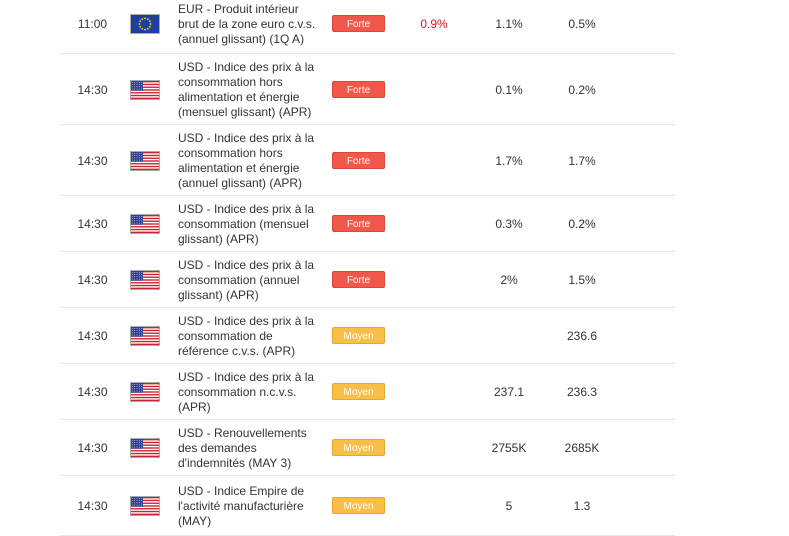 The width and height of the screenshot is (789, 536). I want to click on previous-value: 1.5%, so click(582, 280).